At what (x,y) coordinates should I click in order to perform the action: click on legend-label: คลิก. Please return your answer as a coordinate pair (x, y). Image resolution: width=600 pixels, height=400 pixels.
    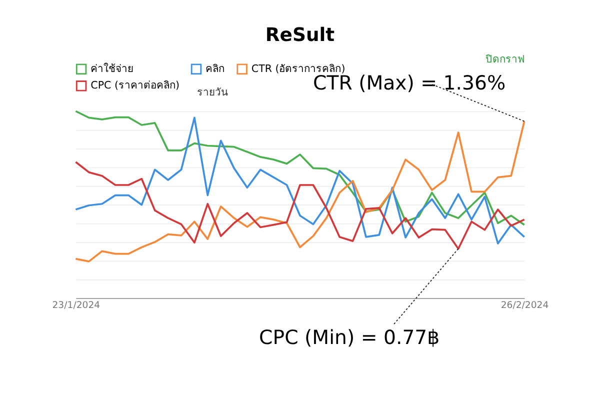
    Looking at the image, I should click on (215, 68).